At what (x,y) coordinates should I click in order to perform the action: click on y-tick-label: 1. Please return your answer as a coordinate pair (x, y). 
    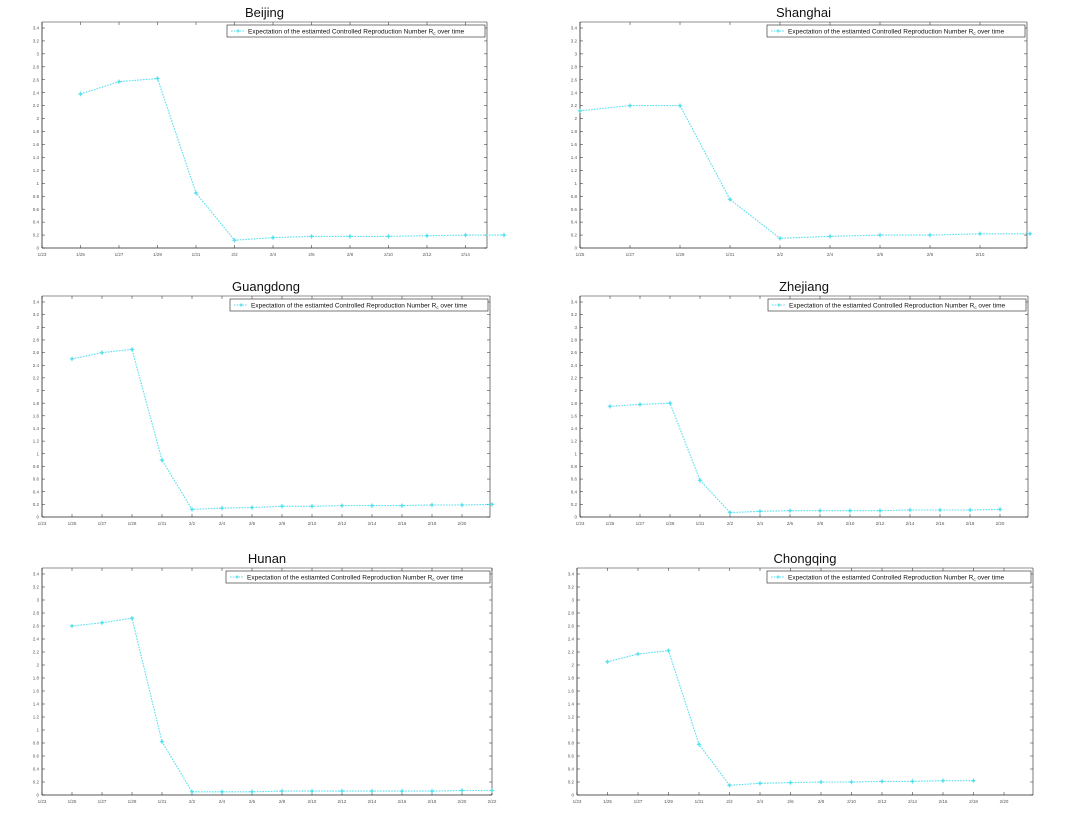
    Looking at the image, I should click on (572, 730).